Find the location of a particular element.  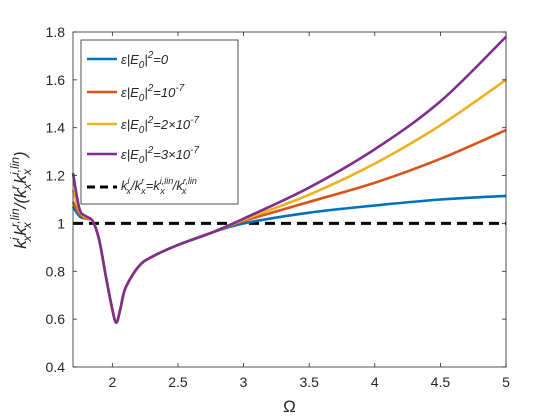

ylabel-k2-sub: x is located at coordinates (27, 225).